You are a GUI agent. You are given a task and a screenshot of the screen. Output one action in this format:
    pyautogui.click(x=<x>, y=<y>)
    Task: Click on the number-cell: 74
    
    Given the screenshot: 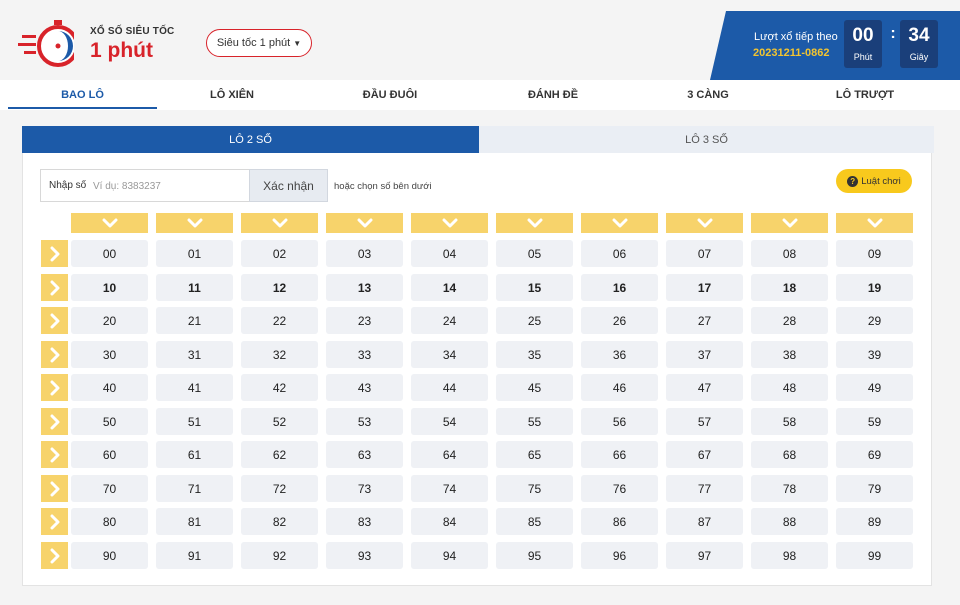 What is the action you would take?
    pyautogui.click(x=449, y=488)
    